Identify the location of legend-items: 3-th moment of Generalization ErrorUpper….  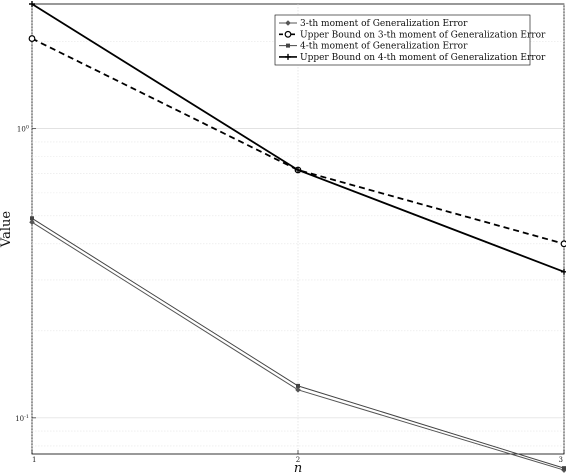
(412, 41).